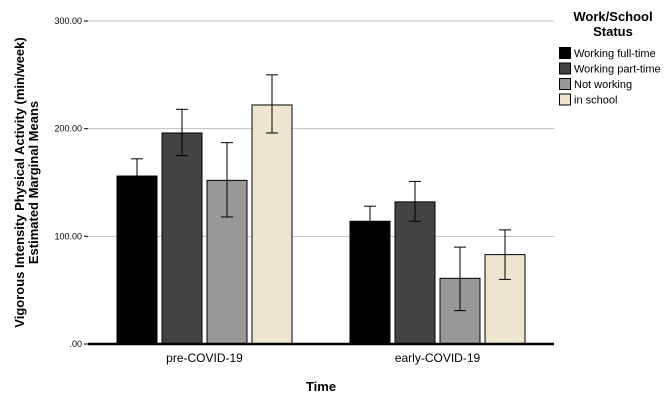  I want to click on x-axis-title: Time, so click(321, 386).